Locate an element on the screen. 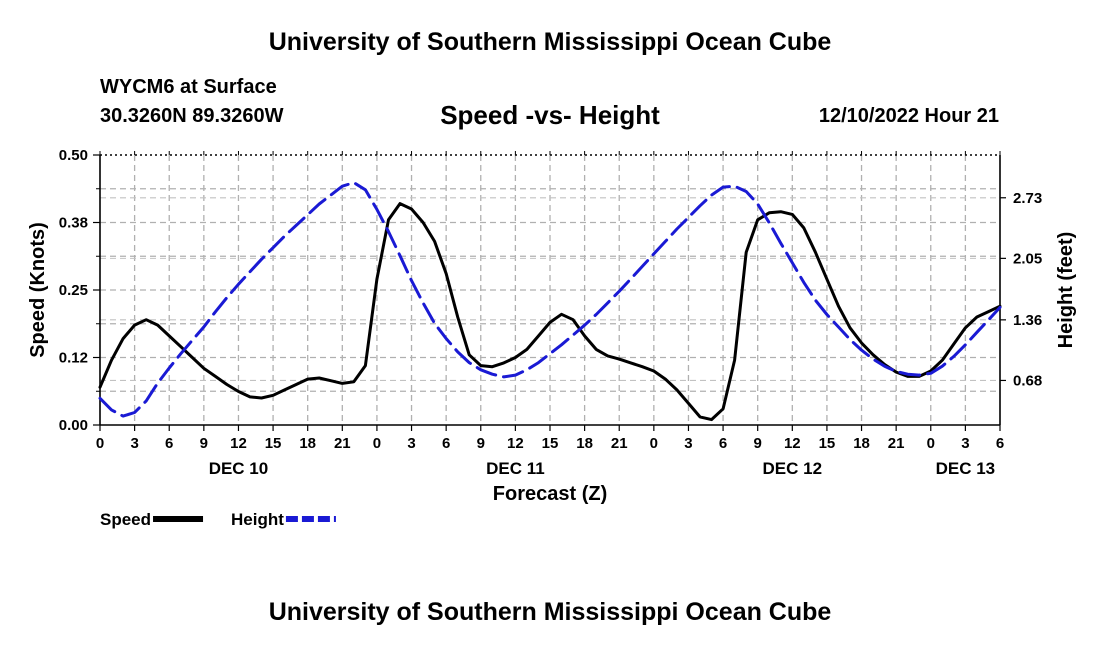 The image size is (1100, 650). y-tick-label-left: 0.12 is located at coordinates (73, 358).